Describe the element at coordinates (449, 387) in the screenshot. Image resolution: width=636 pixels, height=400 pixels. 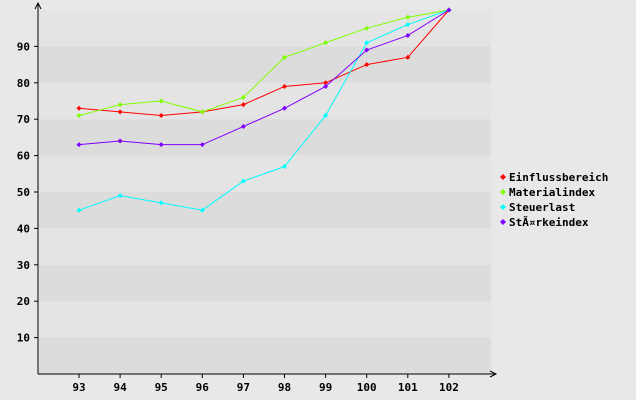
I see `x-tick-label: 102` at that location.